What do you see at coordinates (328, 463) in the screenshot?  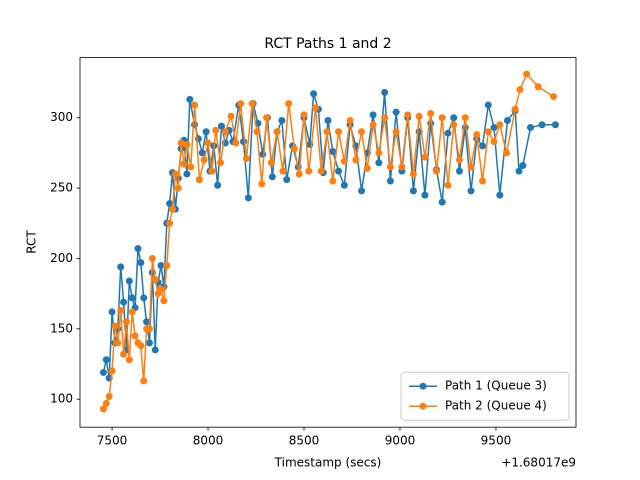 I see `x-axis-label: Timestamp (secs)` at bounding box center [328, 463].